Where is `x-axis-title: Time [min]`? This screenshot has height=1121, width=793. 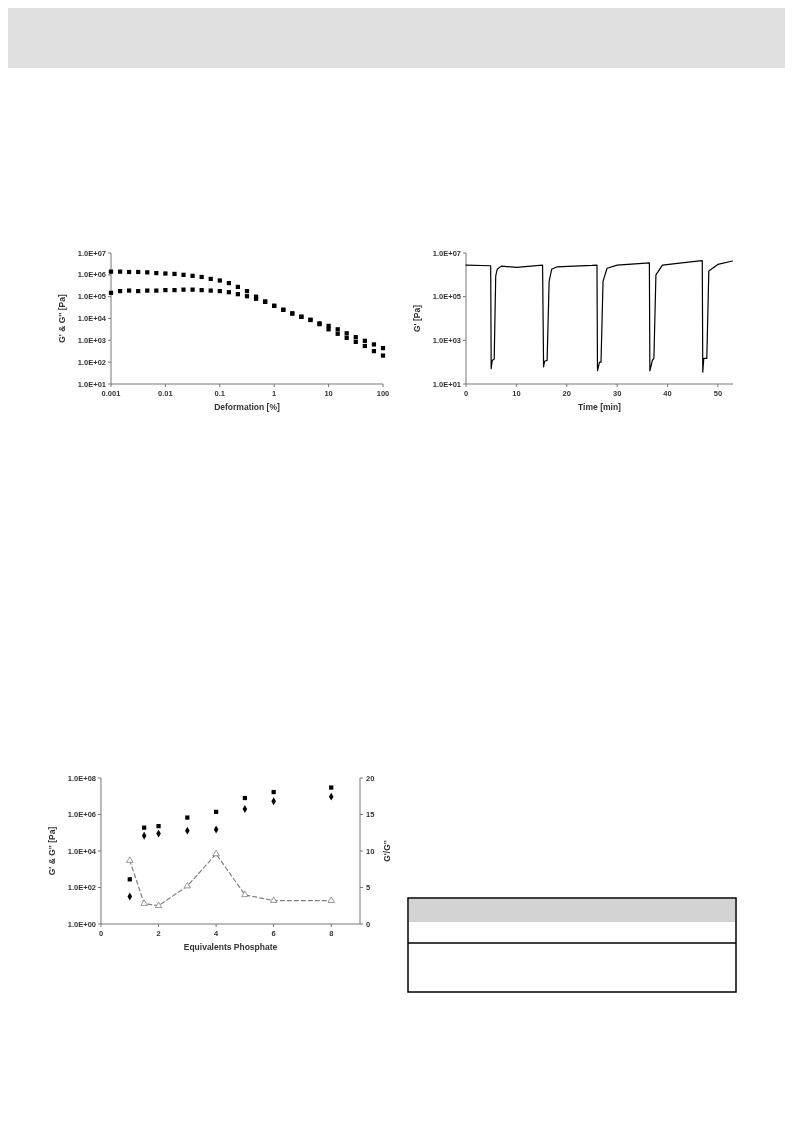 x-axis-title: Time [min] is located at coordinates (600, 407).